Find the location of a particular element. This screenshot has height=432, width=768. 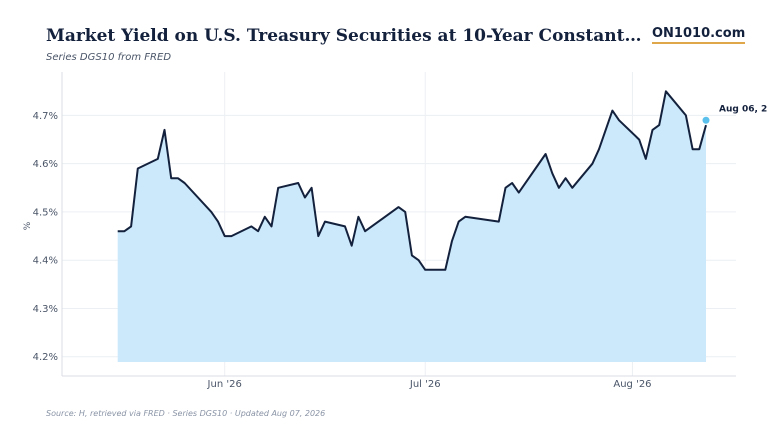

y-tick-label: 4.5% is located at coordinates (45, 212).